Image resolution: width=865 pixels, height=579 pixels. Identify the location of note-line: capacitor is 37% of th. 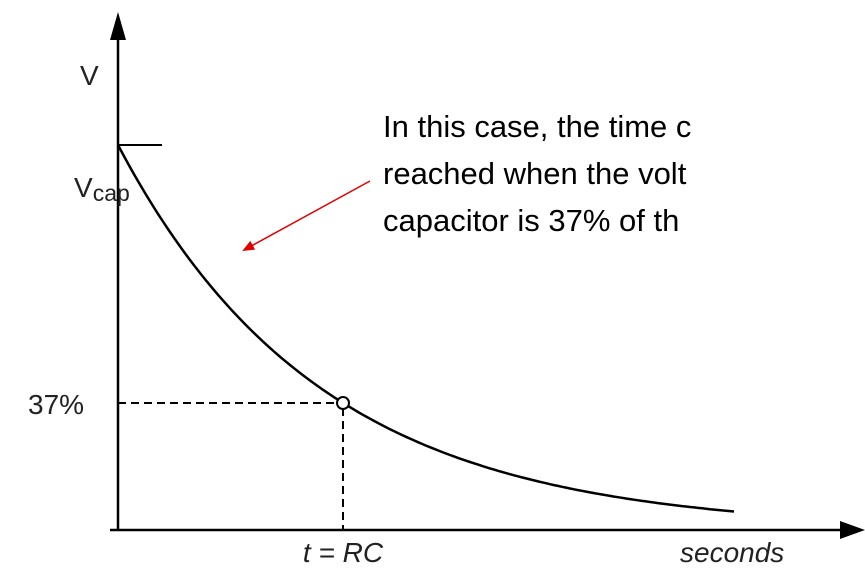
(531, 220).